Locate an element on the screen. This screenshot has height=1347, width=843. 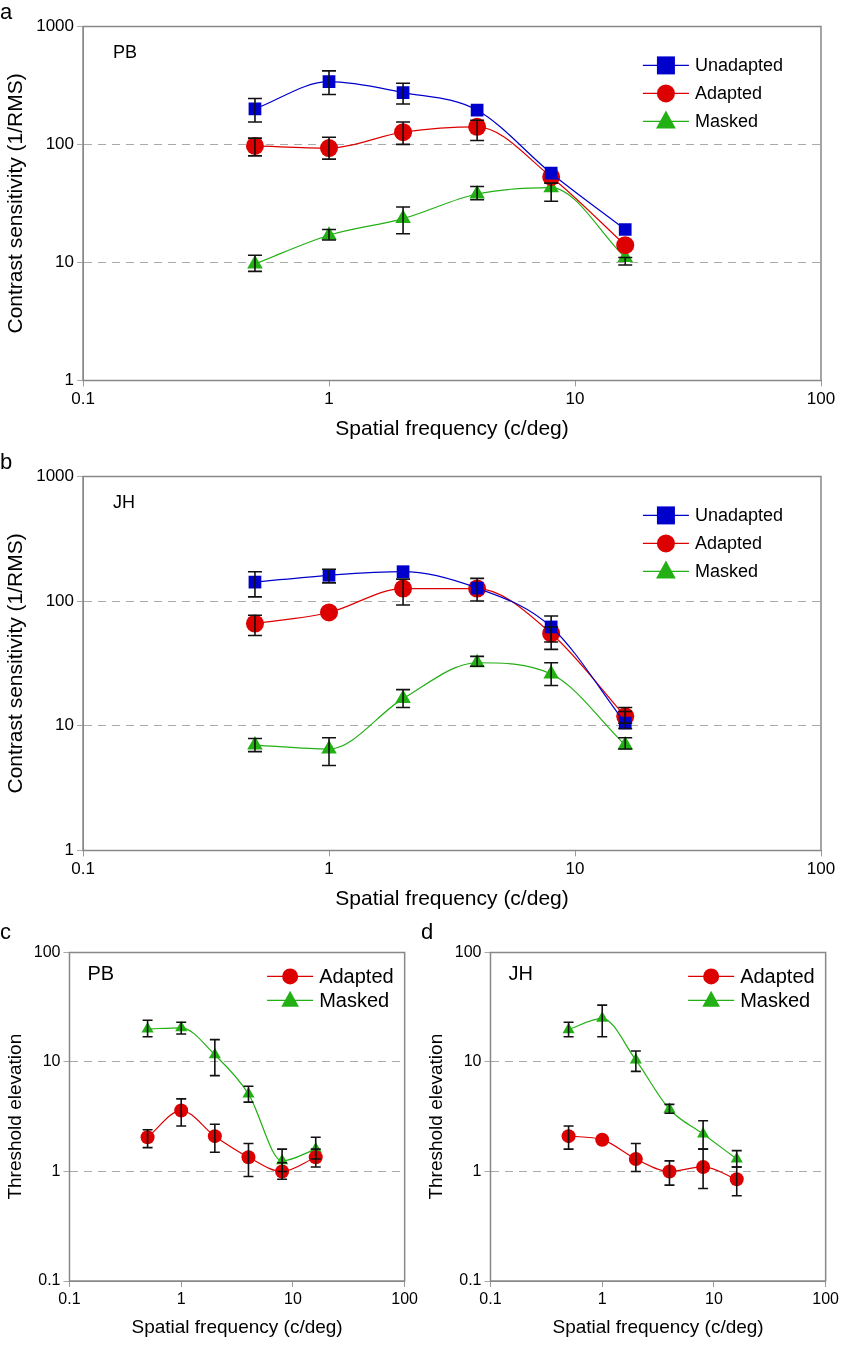
chart-title: b is located at coordinates (6, 462).